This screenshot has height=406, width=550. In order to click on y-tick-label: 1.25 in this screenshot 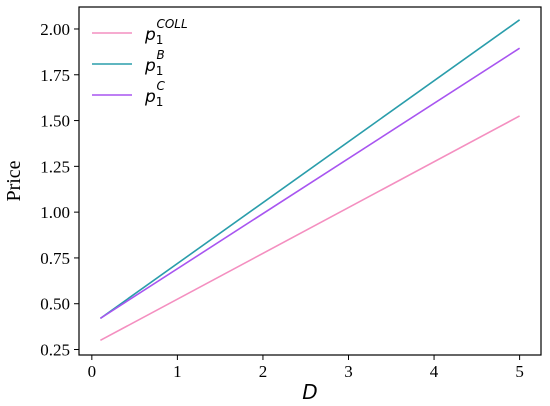, I will do `click(55, 166)`.